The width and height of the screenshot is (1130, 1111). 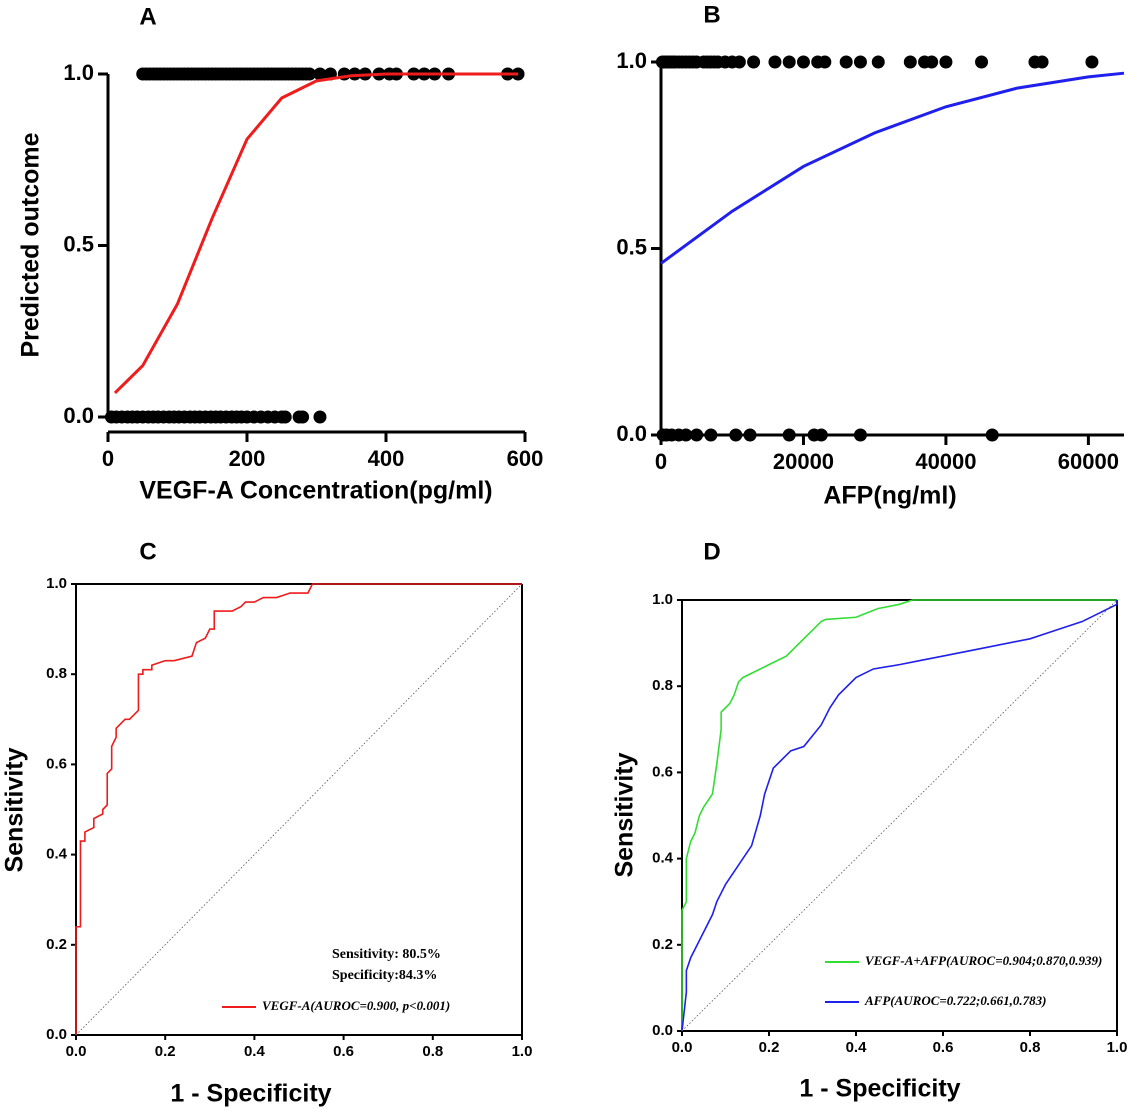 I want to click on x-tick-label: 60000, so click(x=1088, y=461).